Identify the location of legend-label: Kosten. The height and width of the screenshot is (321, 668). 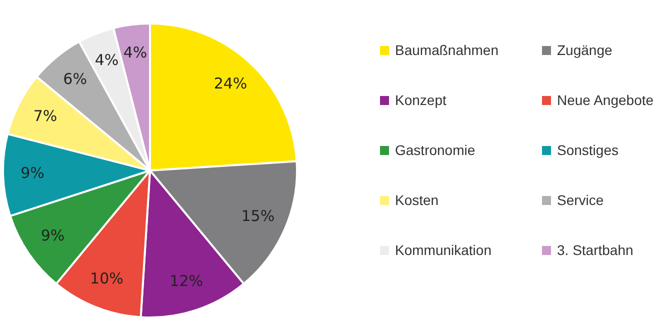
(417, 200).